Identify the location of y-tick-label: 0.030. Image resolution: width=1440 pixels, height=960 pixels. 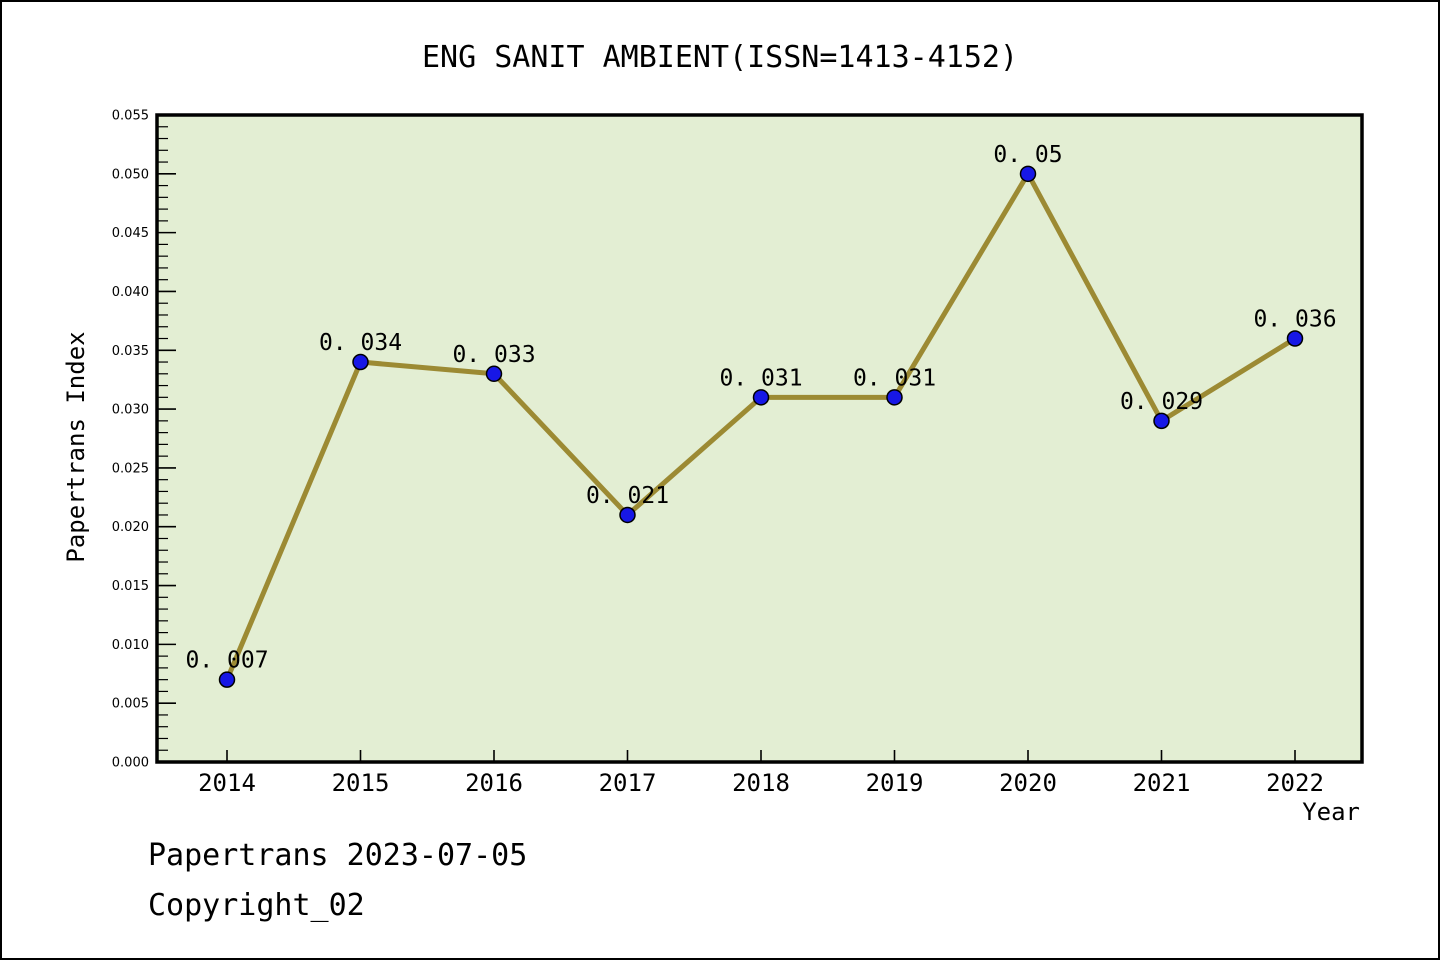
(130, 410).